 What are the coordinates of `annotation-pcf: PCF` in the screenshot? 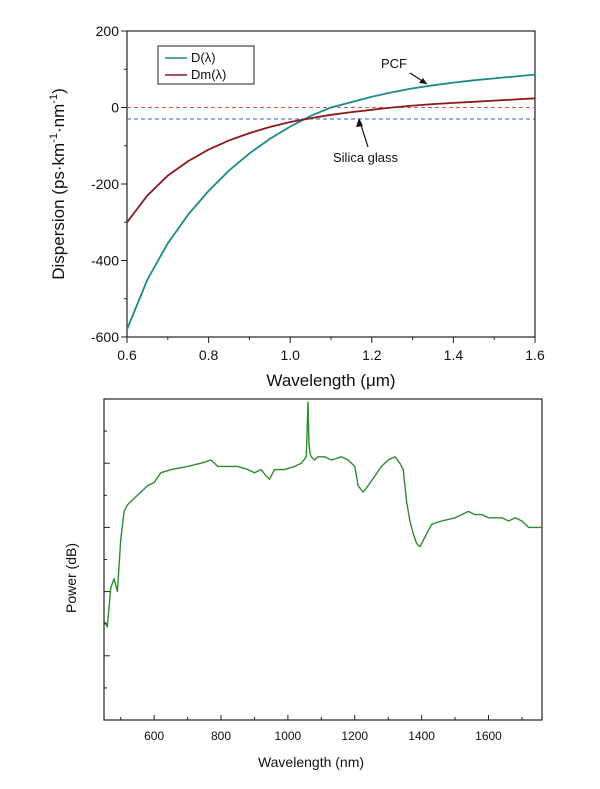 It's located at (394, 63).